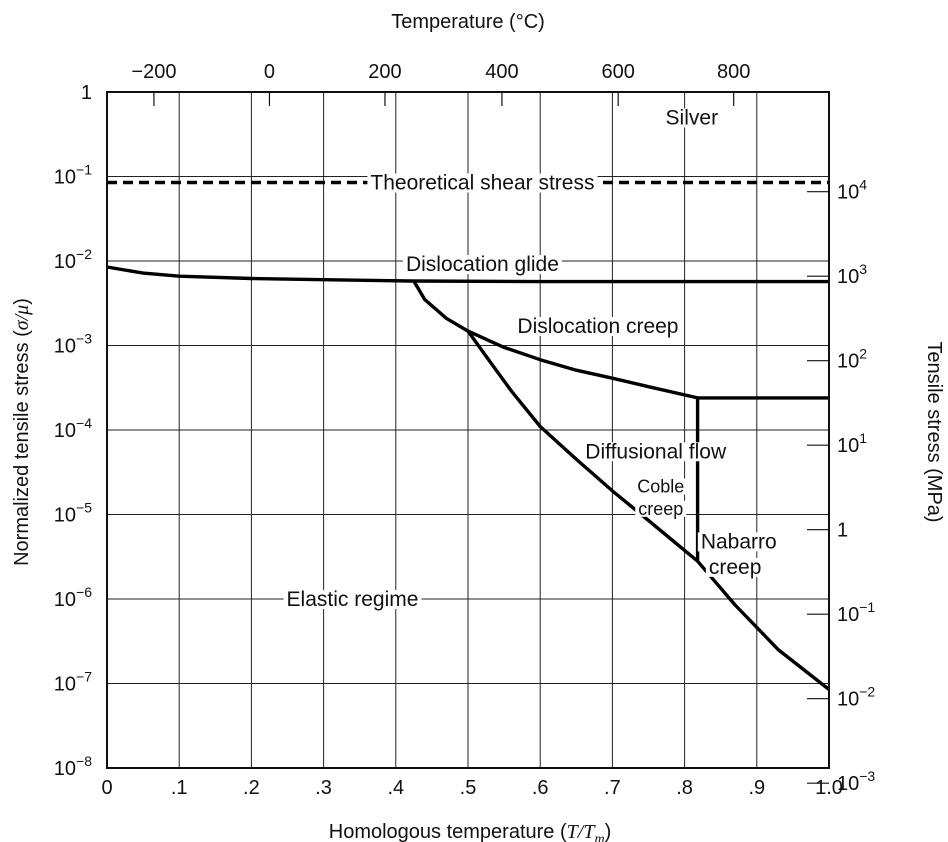 The width and height of the screenshot is (948, 842). I want to click on annotation-nabarro1: Nabarro, so click(739, 541).